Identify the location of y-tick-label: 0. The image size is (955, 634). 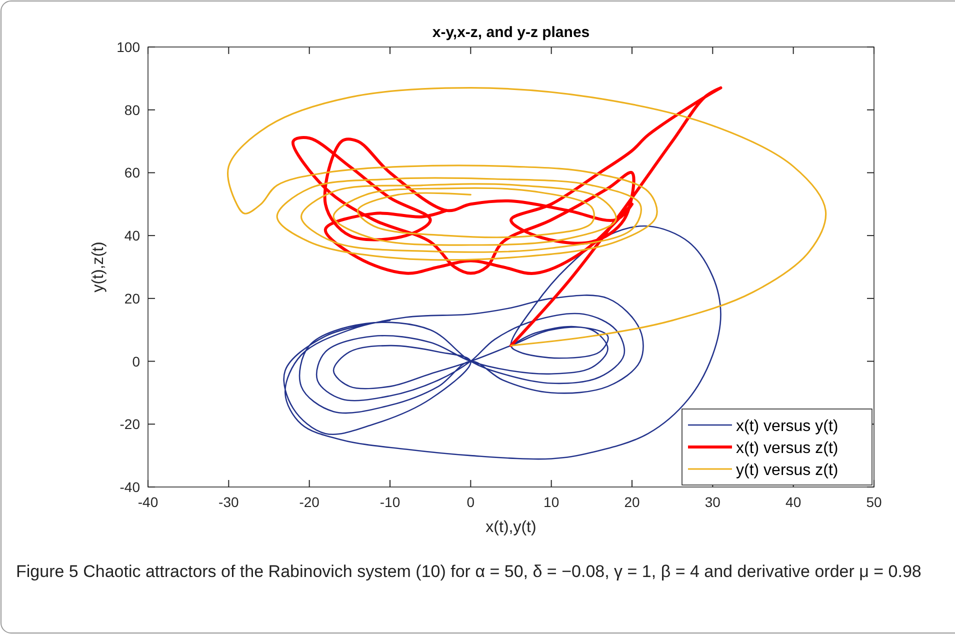
(136, 361).